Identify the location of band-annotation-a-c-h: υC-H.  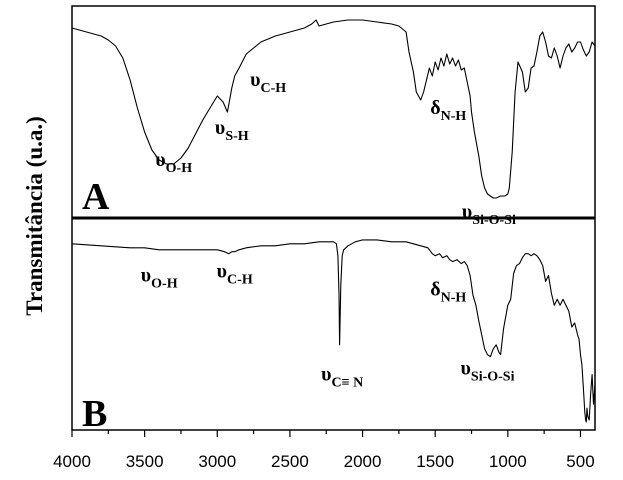
(268, 82).